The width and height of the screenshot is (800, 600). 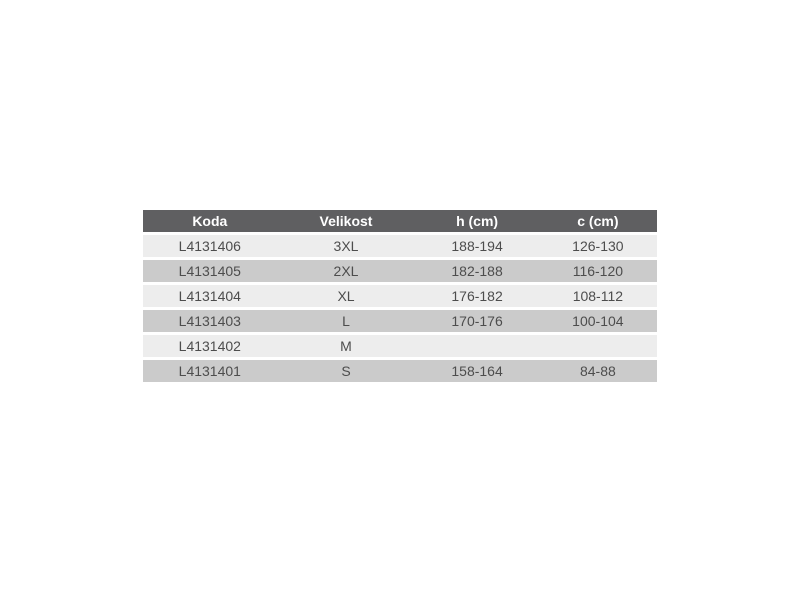 I want to click on cell-velikost: XL, so click(x=346, y=296).